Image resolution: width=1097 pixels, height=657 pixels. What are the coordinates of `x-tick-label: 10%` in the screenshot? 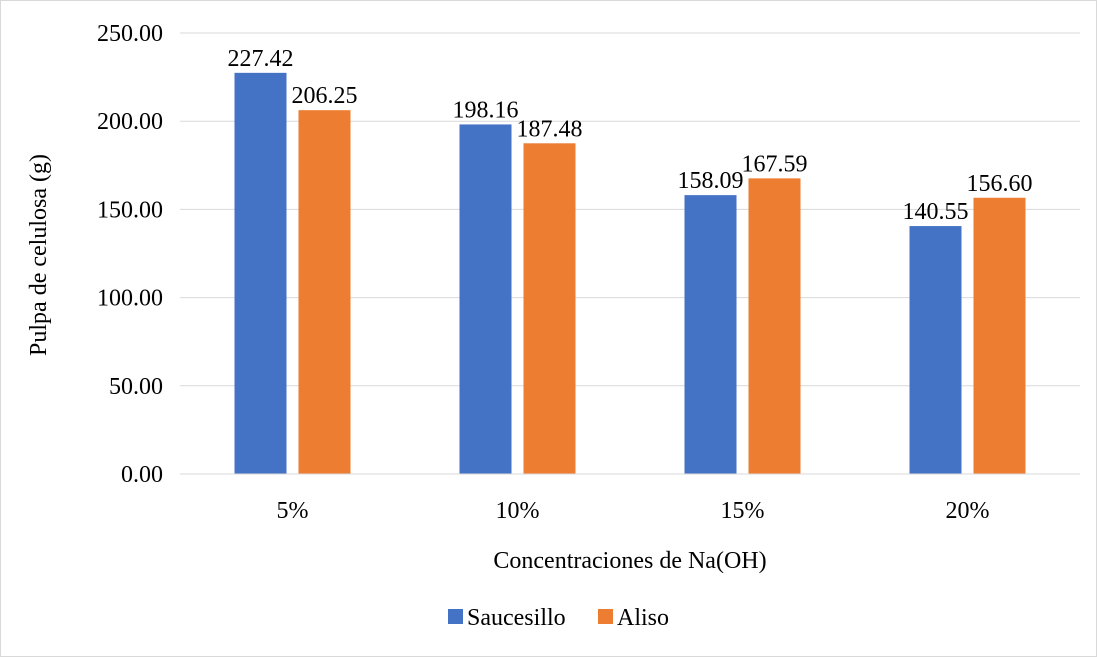 It's located at (518, 511).